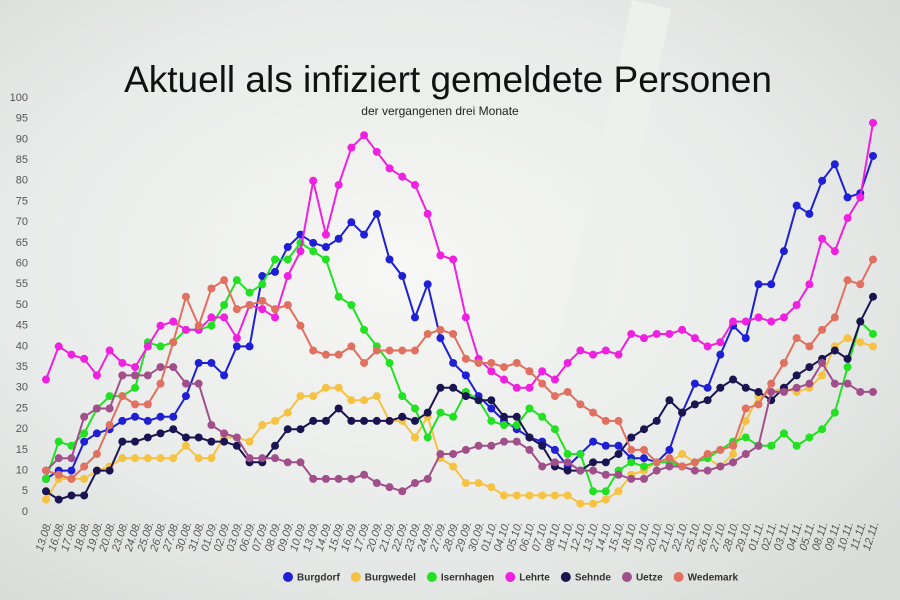 The height and width of the screenshot is (600, 900). What do you see at coordinates (22, 160) in the screenshot?
I see `y-tick-label: 85` at bounding box center [22, 160].